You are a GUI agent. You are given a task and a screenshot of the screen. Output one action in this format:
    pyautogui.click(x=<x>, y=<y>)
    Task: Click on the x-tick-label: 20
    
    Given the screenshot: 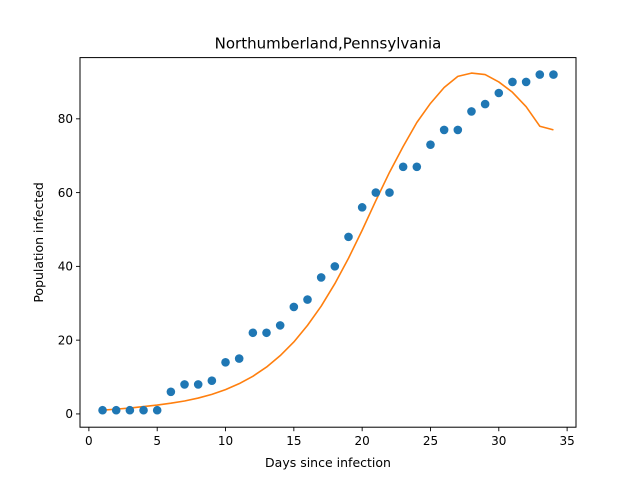 What is the action you would take?
    pyautogui.click(x=362, y=441)
    